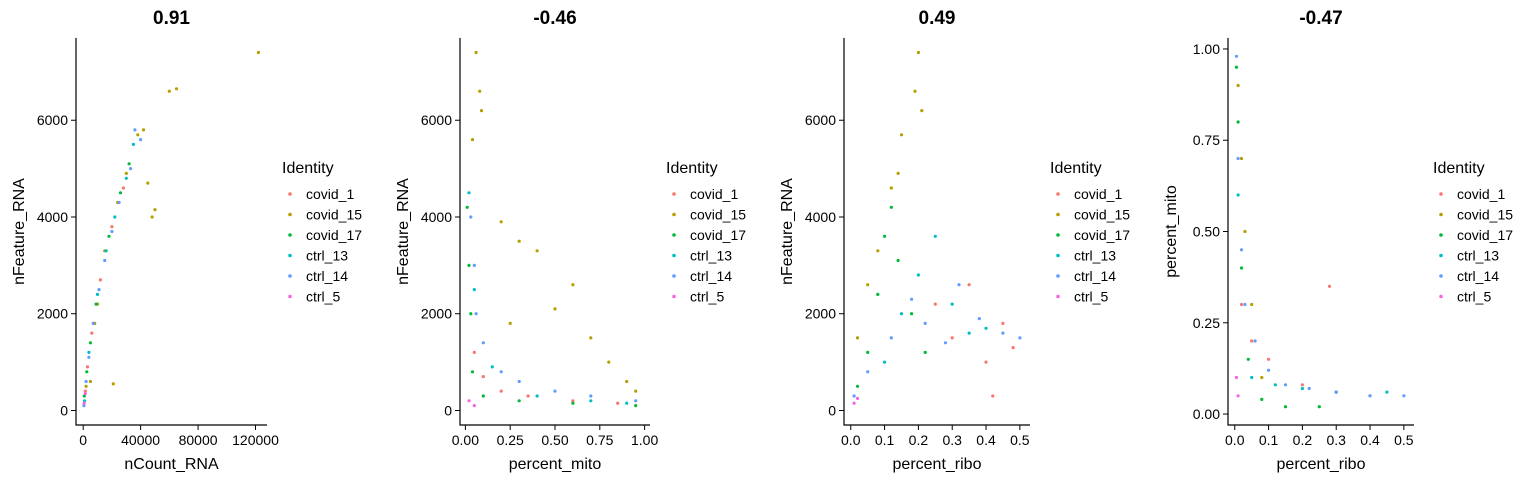  Describe the element at coordinates (885, 440) in the screenshot. I see `x-tick-label: 0.1` at that location.